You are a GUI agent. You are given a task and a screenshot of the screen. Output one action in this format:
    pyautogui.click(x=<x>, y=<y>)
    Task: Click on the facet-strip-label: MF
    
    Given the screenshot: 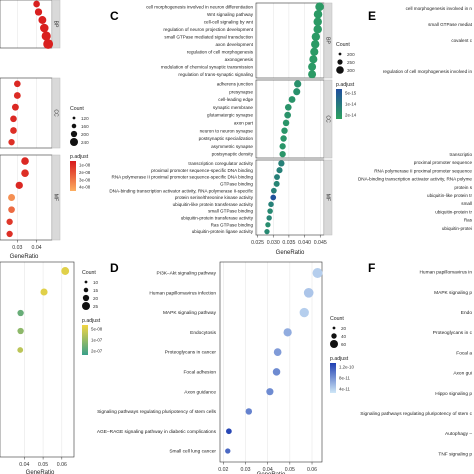 What is the action you would take?
    pyautogui.click(x=328, y=197)
    